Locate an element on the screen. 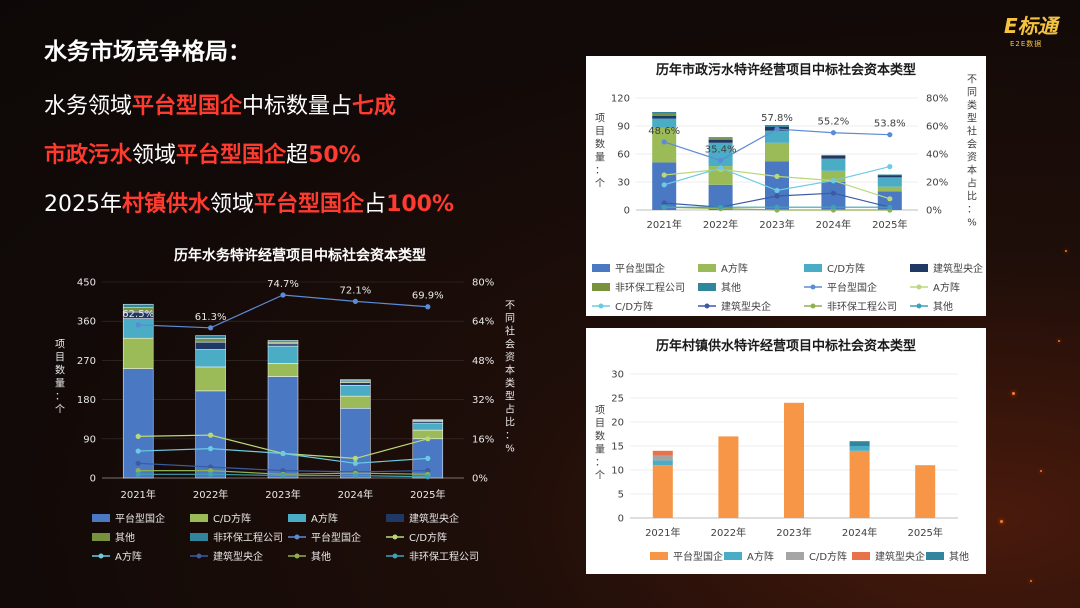  legend-label: C/D方阵 is located at coordinates (828, 556).